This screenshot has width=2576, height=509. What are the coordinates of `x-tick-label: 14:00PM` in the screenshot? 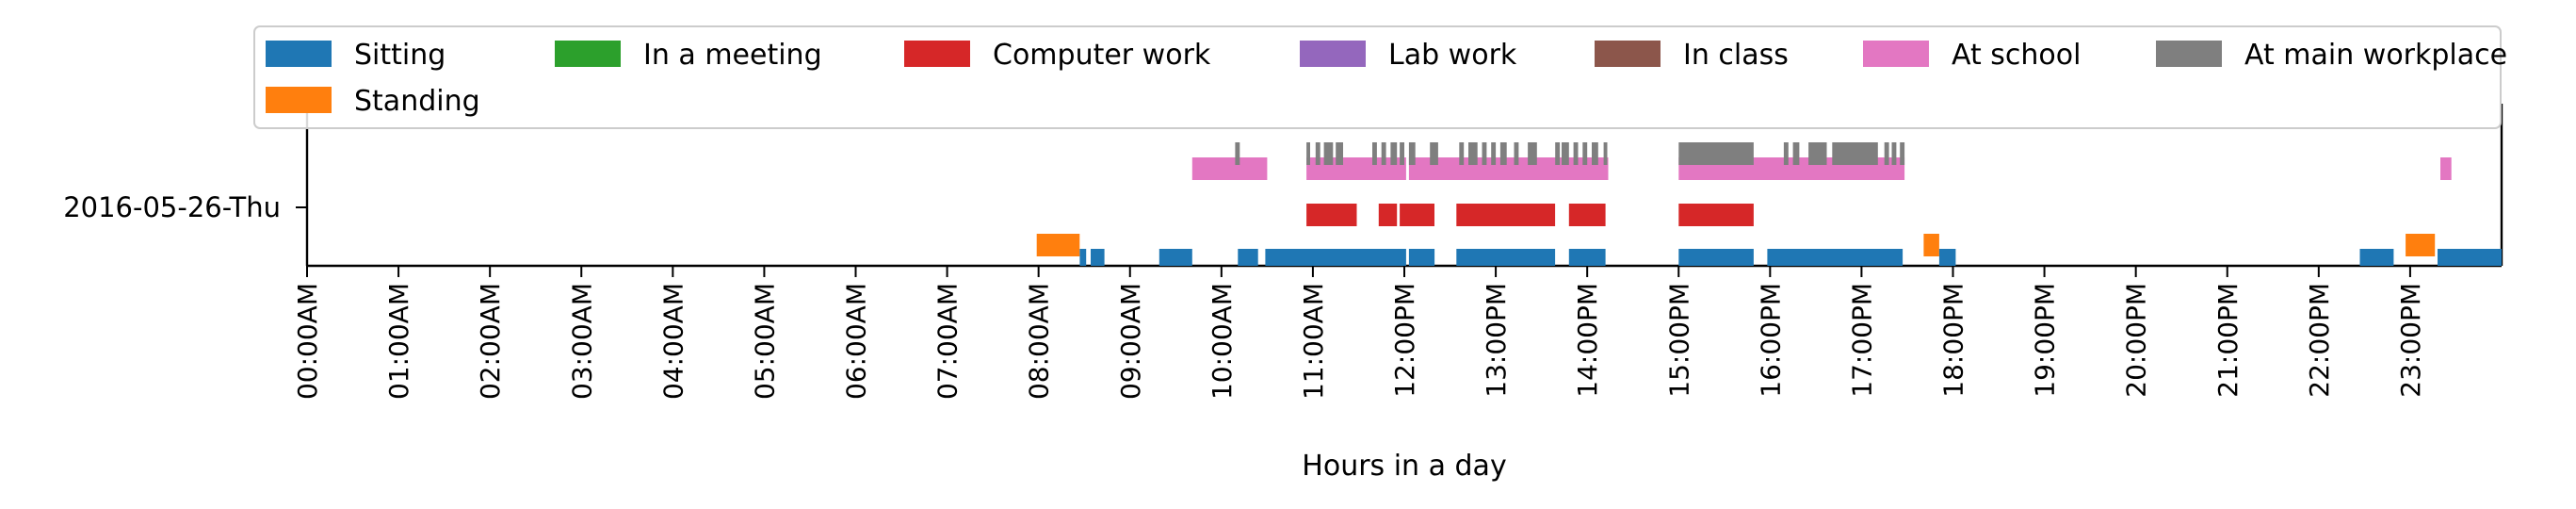 It's located at (1587, 340).